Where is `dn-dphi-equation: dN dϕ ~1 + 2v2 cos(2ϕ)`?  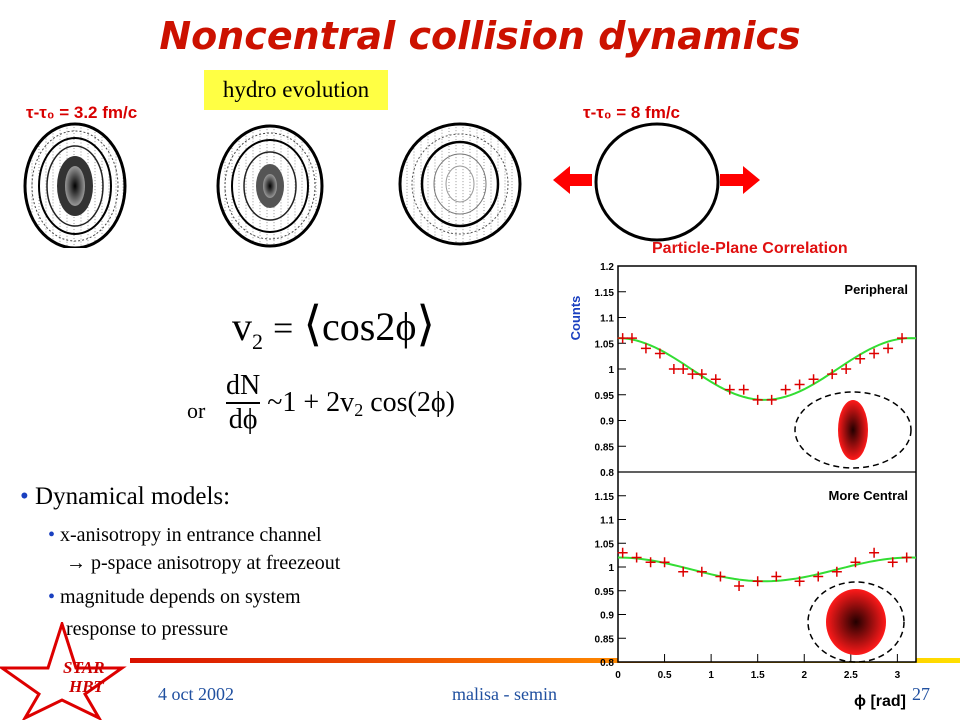
dn-dphi-equation: dN dϕ ~1 + 2v2 cos(2ϕ) is located at coordinates (340, 403).